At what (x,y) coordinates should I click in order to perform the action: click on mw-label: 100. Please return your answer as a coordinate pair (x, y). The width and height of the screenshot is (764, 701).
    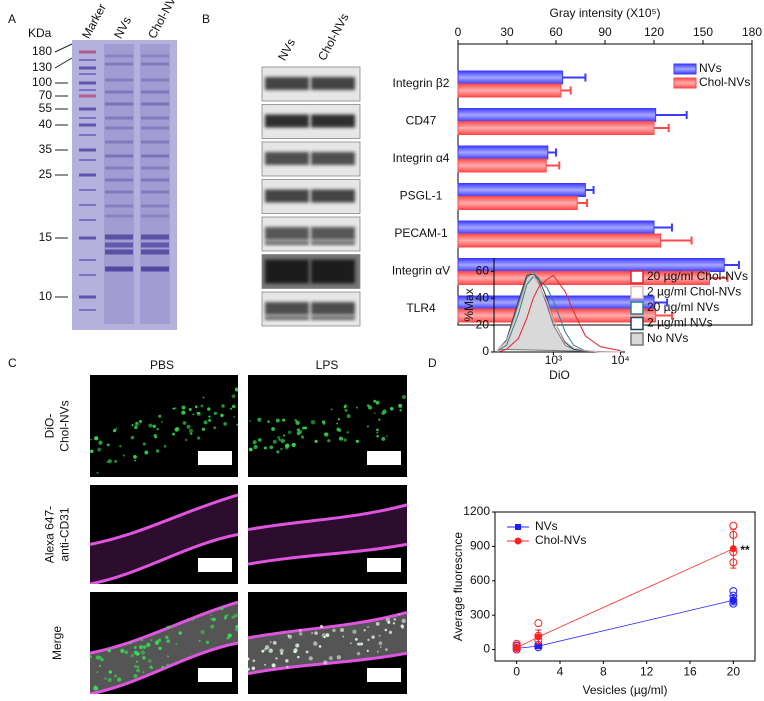
    Looking at the image, I should click on (42, 82).